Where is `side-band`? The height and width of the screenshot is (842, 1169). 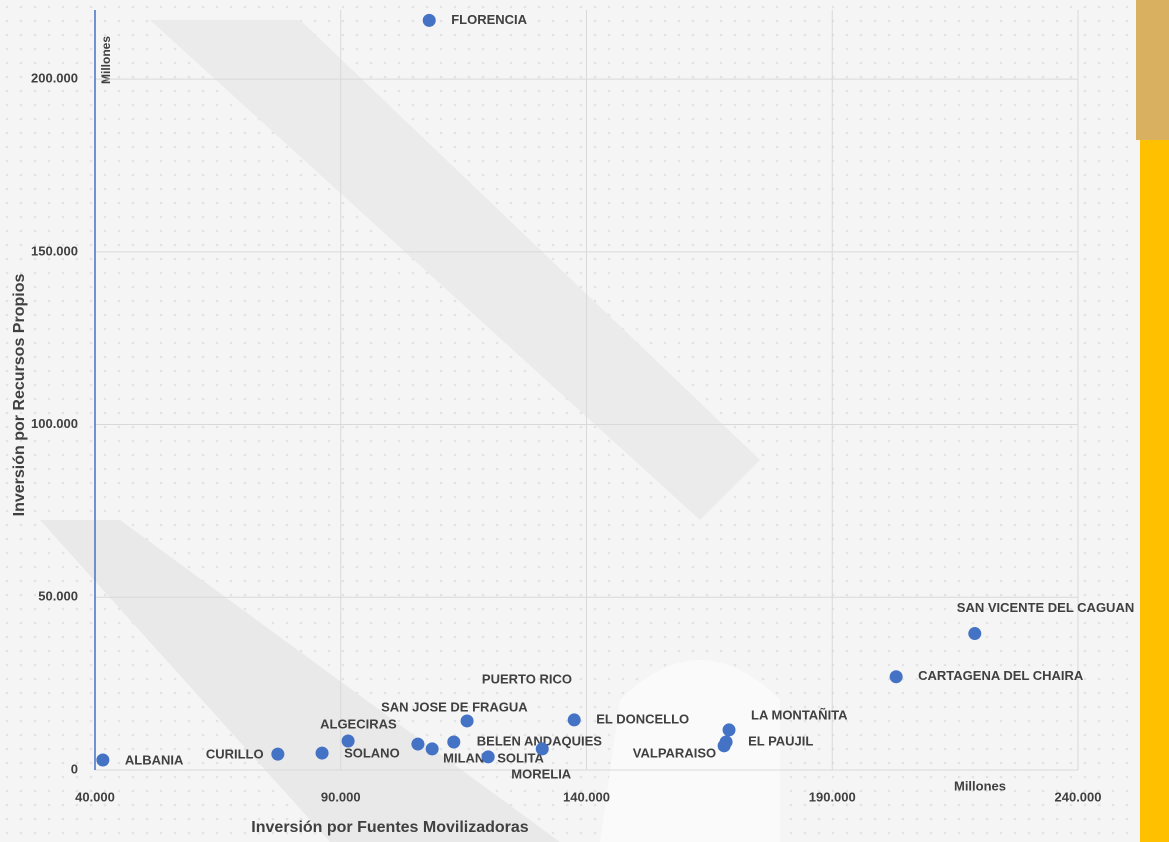
side-band is located at coordinates (1154, 491).